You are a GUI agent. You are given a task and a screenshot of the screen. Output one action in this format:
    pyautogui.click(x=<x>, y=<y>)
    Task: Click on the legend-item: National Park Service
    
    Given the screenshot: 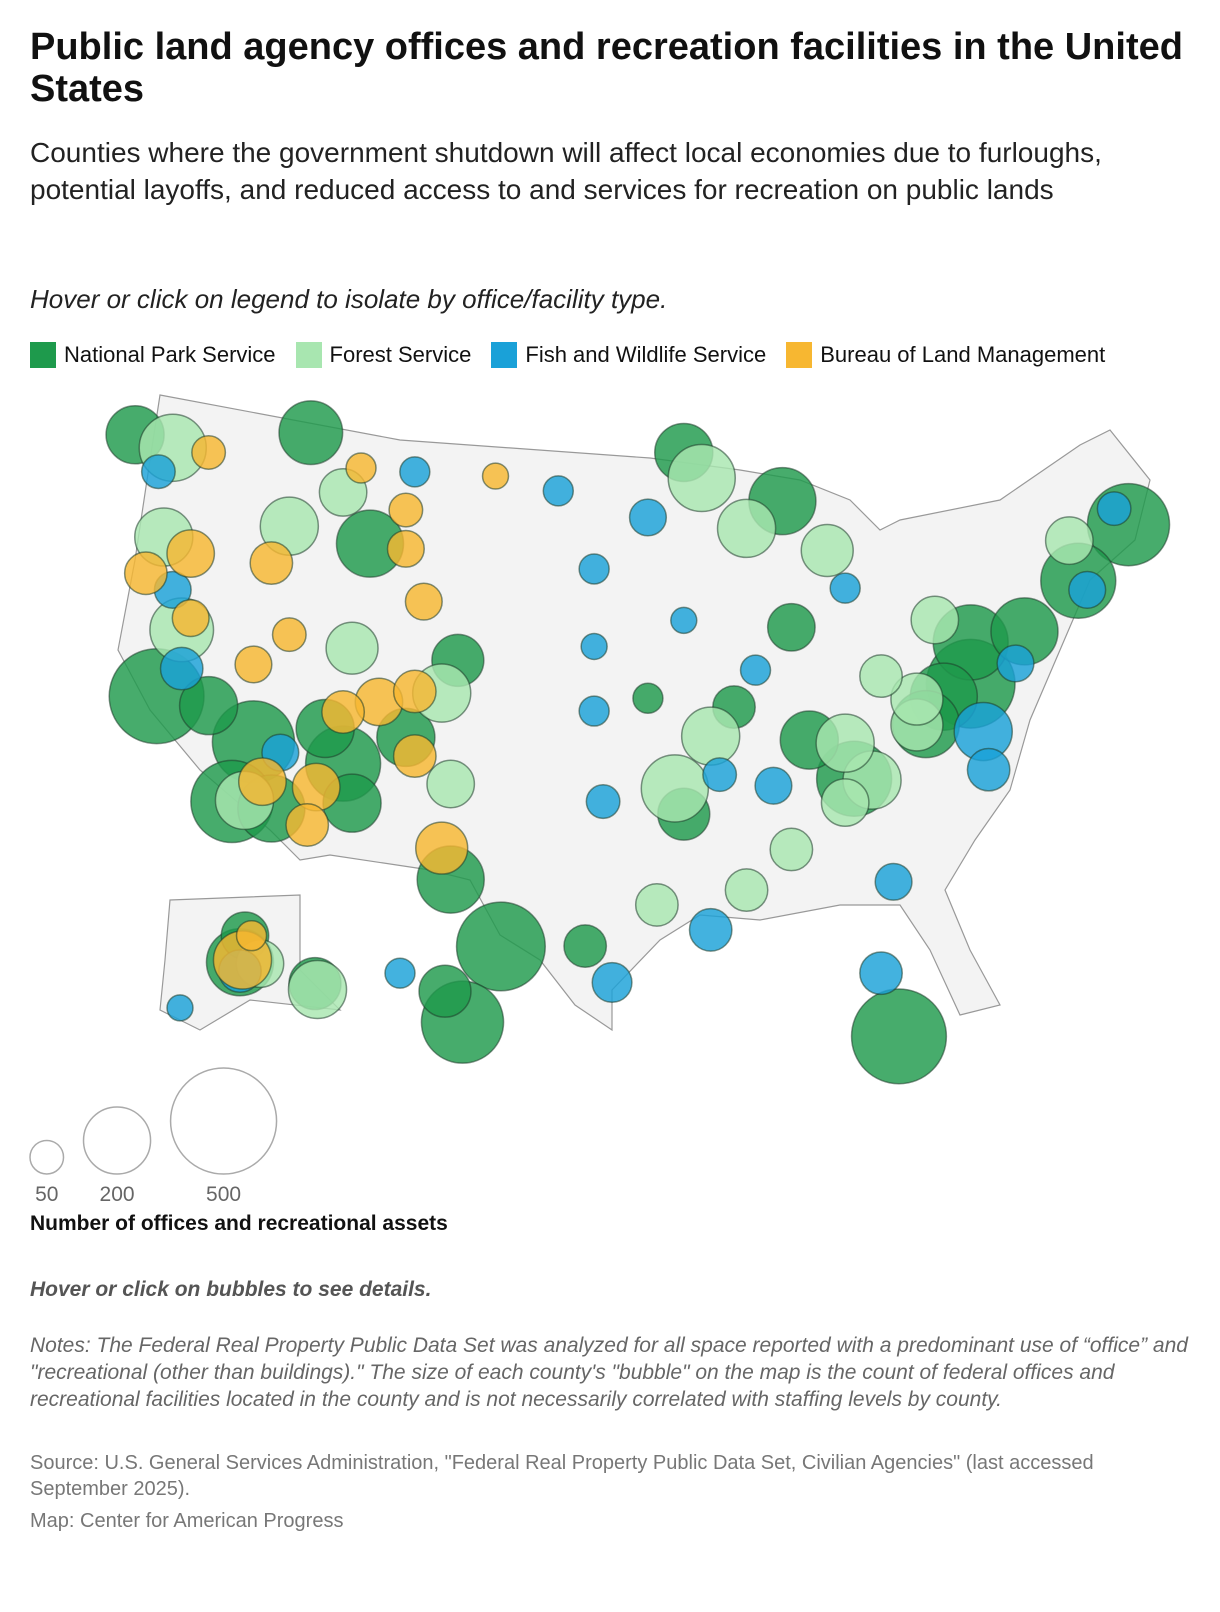 What is the action you would take?
    pyautogui.click(x=153, y=355)
    